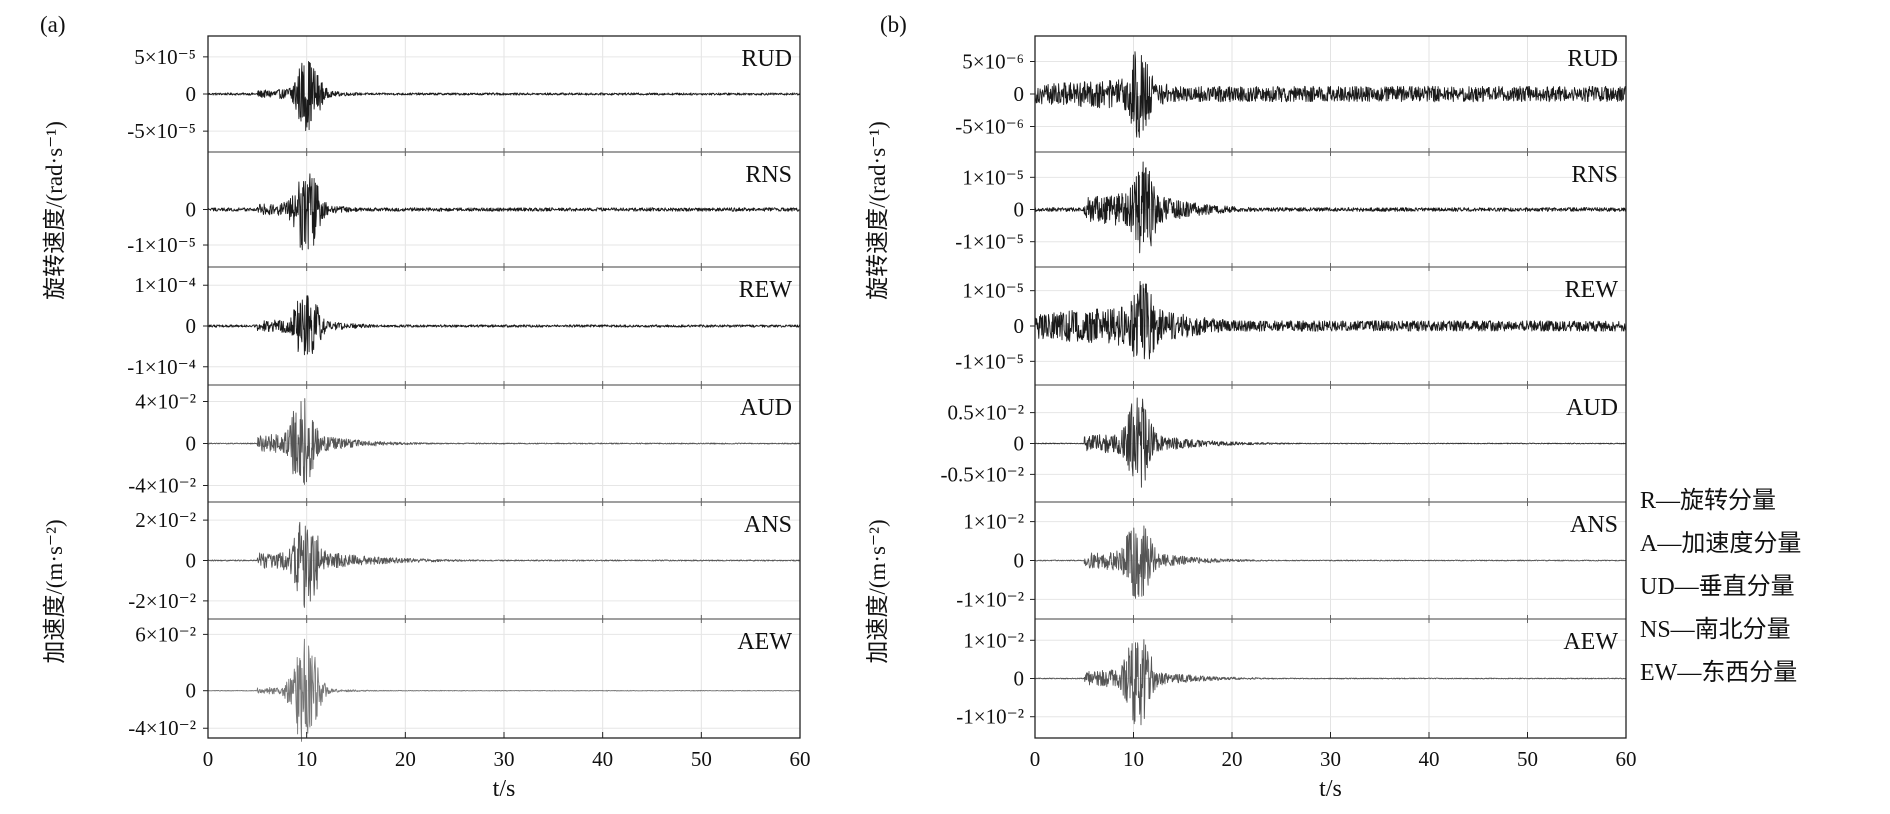 This screenshot has height=814, width=1890. Describe the element at coordinates (893, 24) in the screenshot. I see `panel-label: (b)` at that location.